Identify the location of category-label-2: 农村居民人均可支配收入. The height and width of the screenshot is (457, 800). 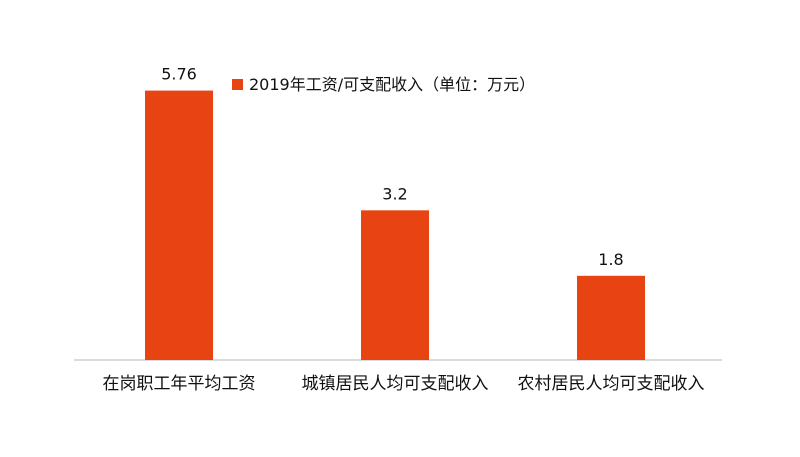
(611, 384).